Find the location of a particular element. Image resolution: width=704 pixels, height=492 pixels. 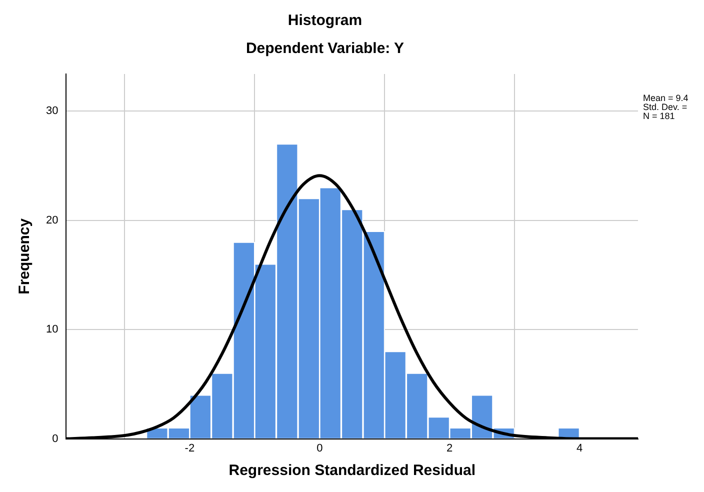

text: Mean = 9.4 is located at coordinates (665, 97).